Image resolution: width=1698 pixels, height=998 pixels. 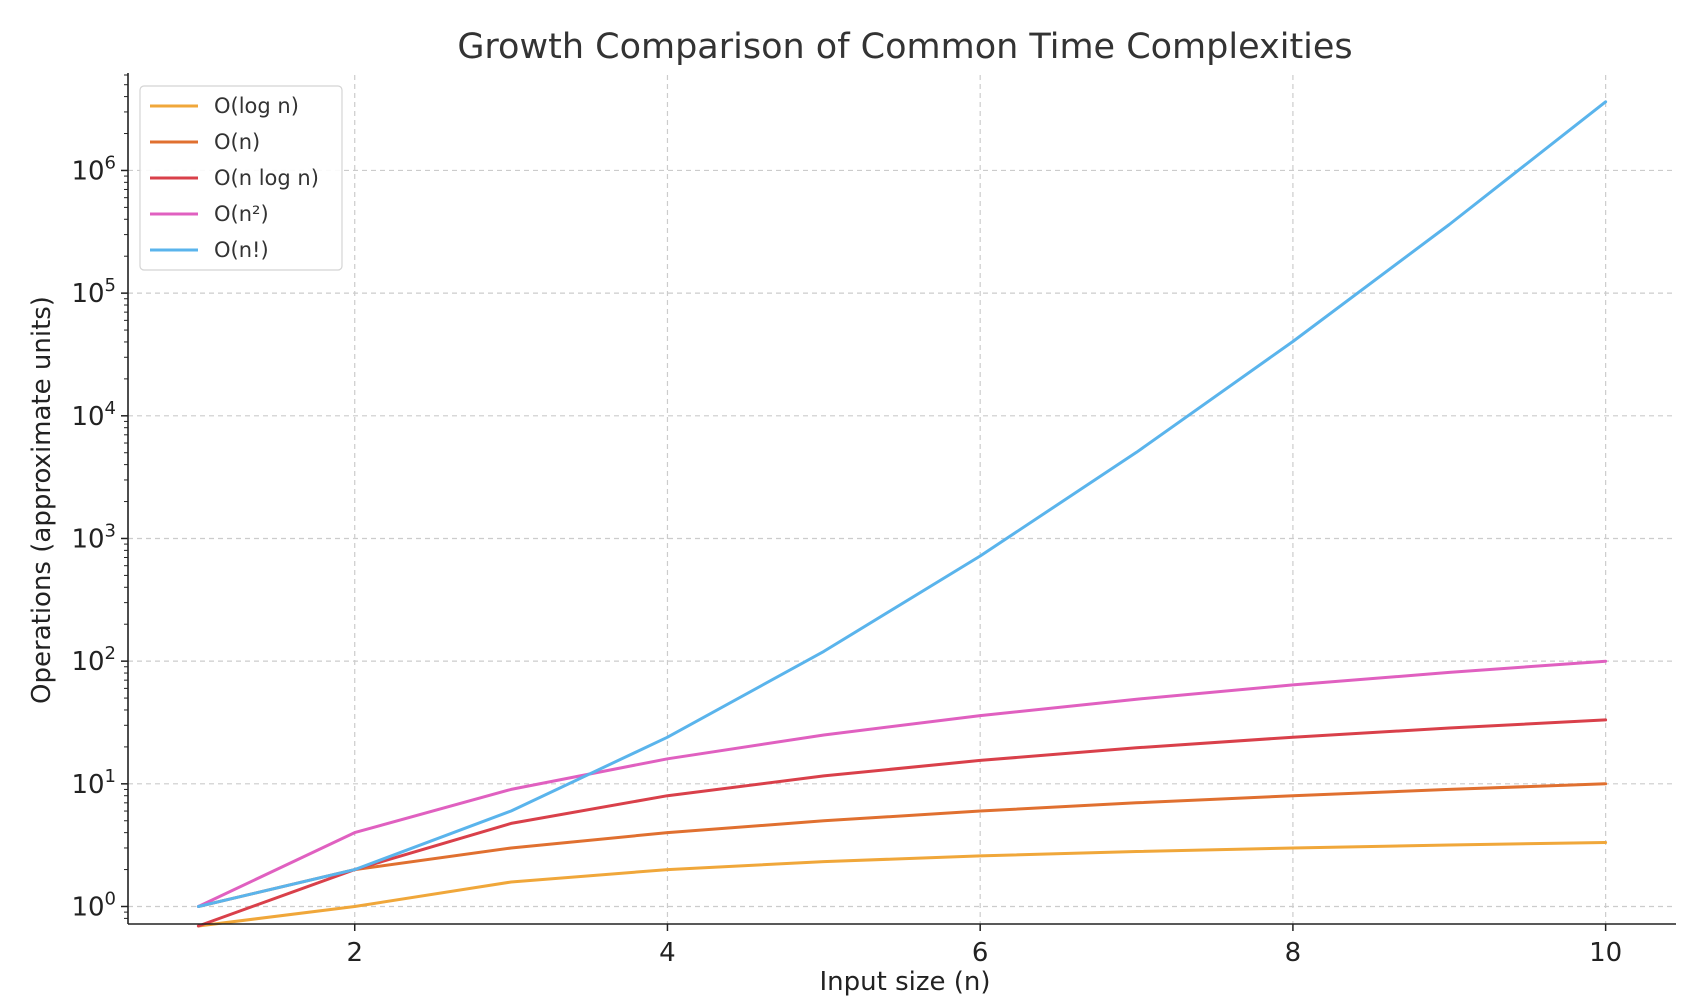 What do you see at coordinates (256, 106) in the screenshot?
I see `legend-label: O(log n)` at bounding box center [256, 106].